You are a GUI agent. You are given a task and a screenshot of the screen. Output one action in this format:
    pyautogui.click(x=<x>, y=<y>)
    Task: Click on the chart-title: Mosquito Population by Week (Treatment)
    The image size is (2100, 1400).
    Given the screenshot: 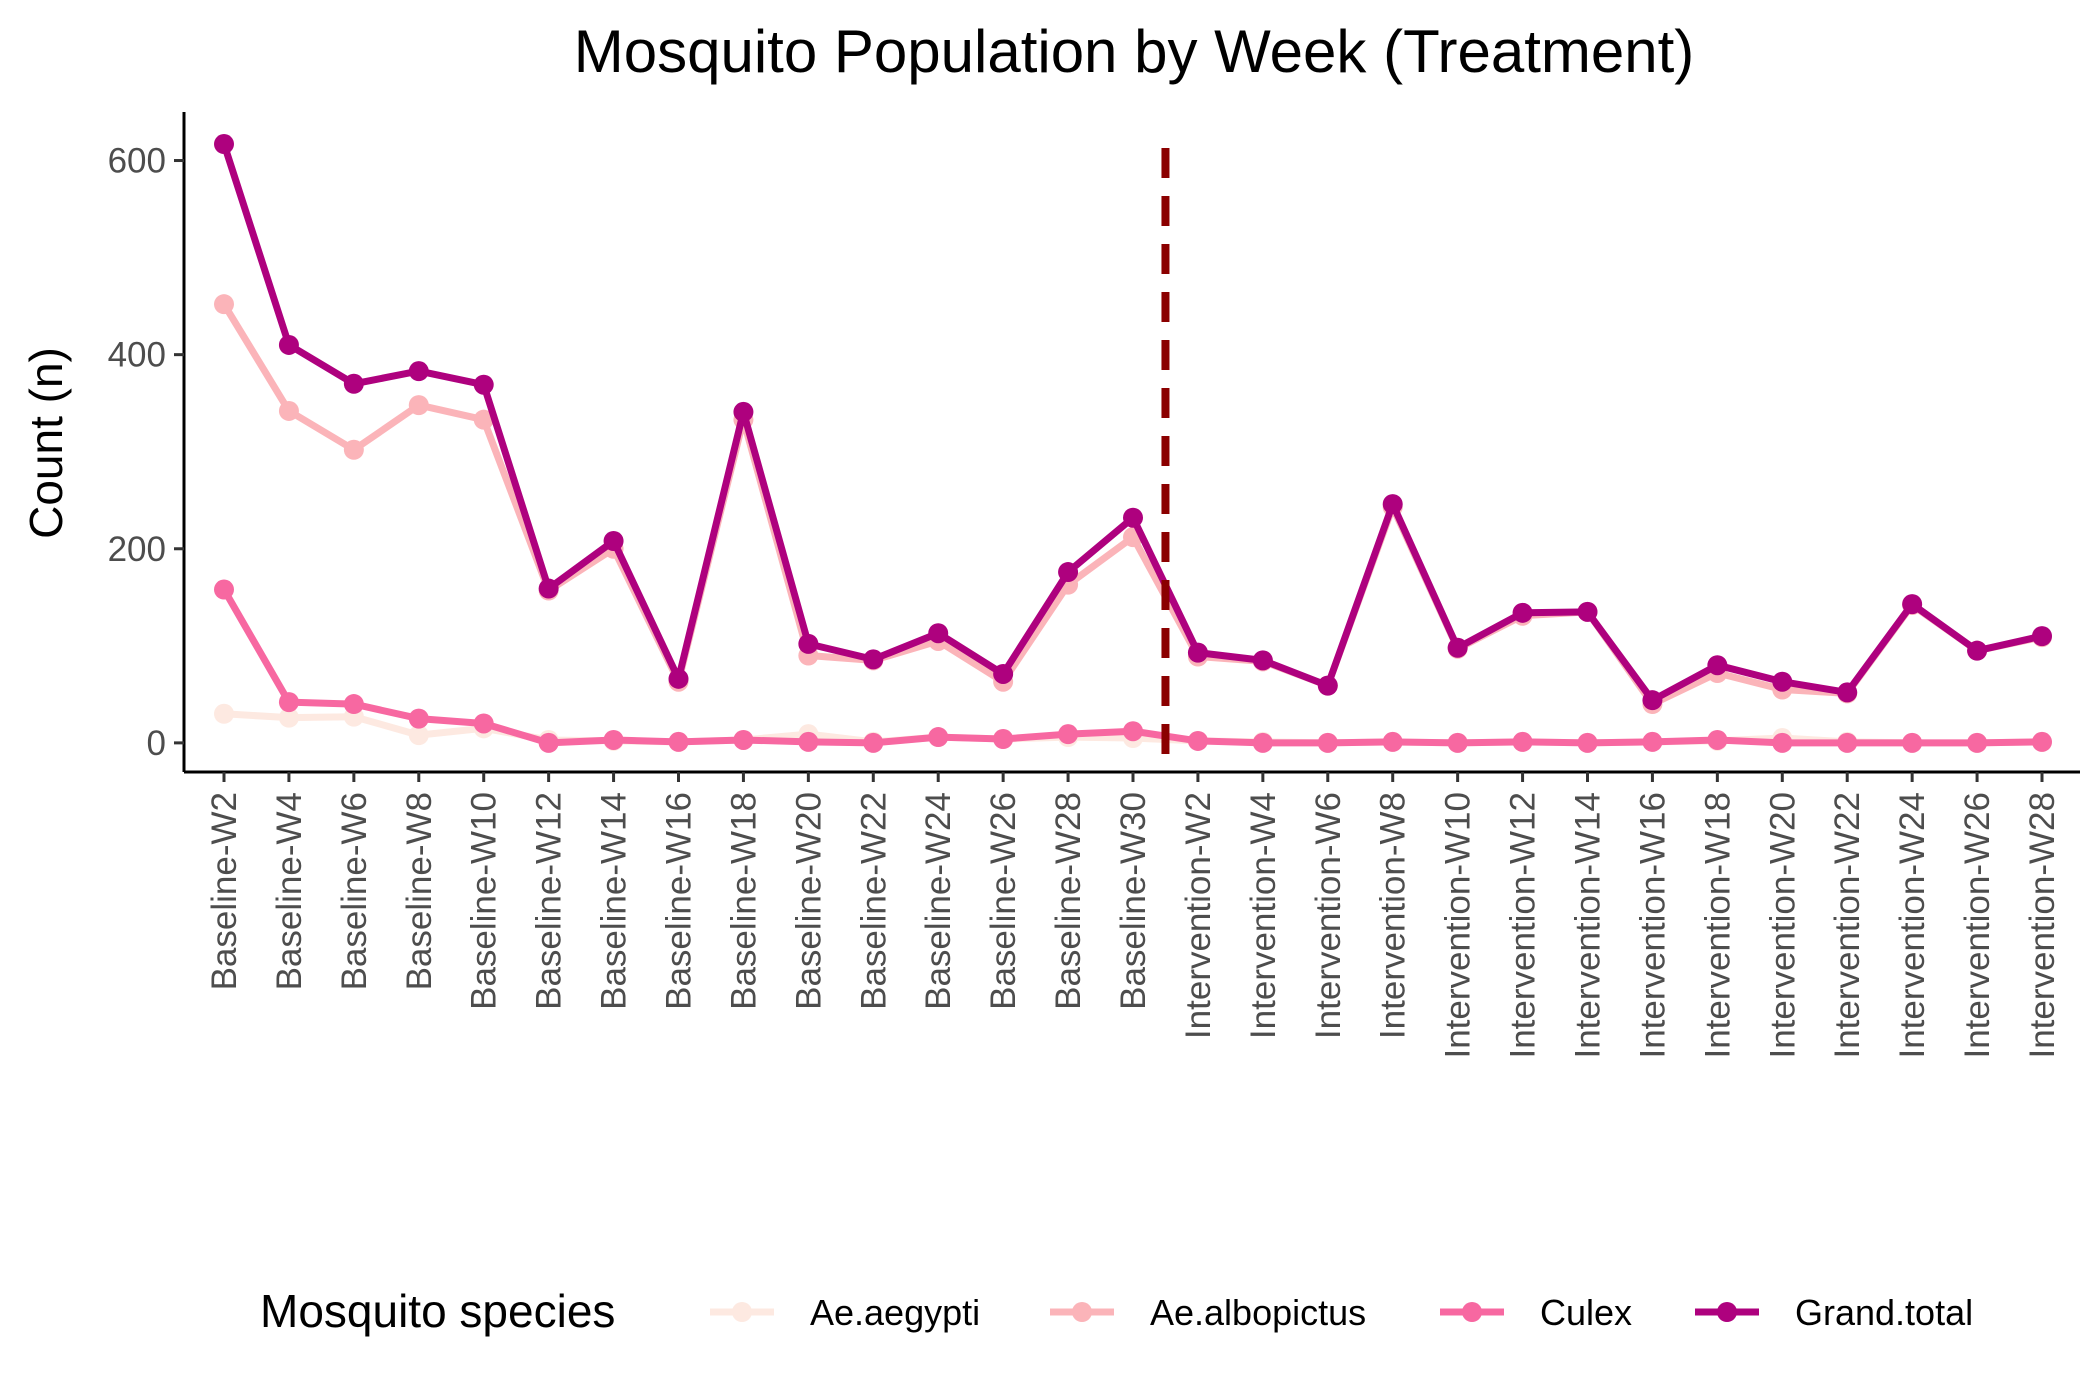 What is the action you would take?
    pyautogui.click(x=1134, y=51)
    